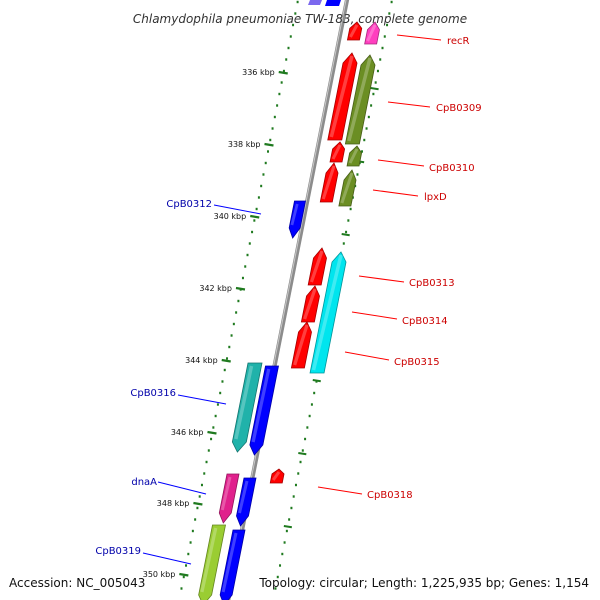 The width and height of the screenshot is (600, 600). I want to click on gene-label-CpB0318: CpB0318, so click(390, 495).